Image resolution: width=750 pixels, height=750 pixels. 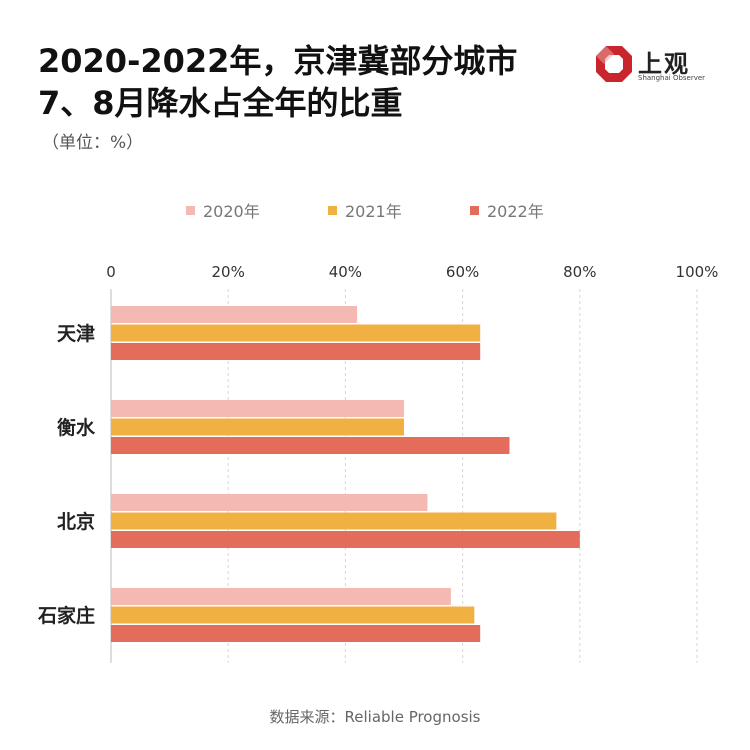 I want to click on legend-label: 2021年, so click(x=373, y=211).